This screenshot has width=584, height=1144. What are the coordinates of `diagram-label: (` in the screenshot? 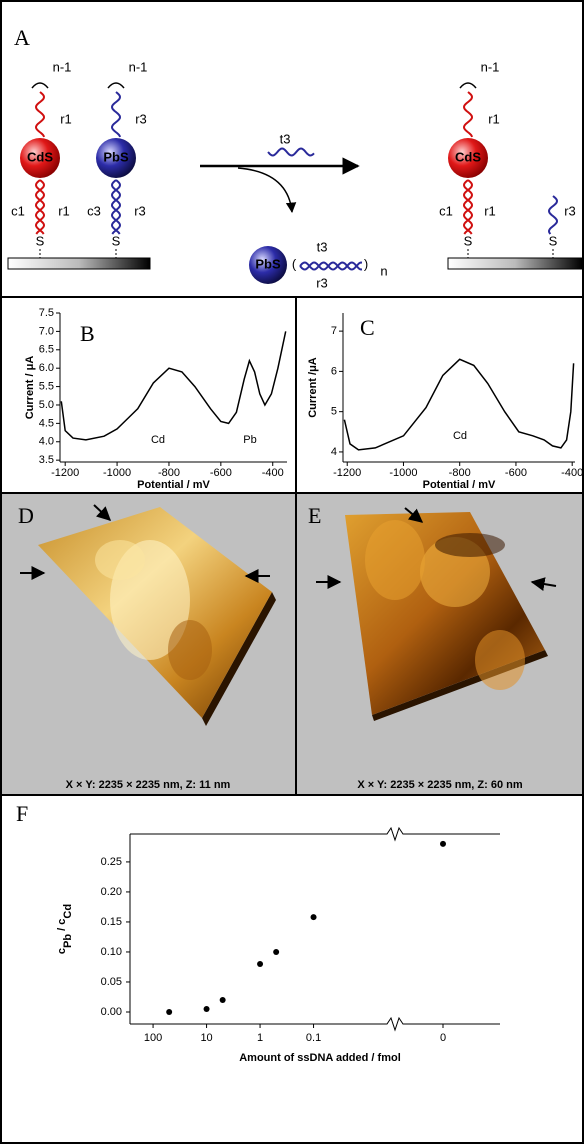 It's located at (294, 263).